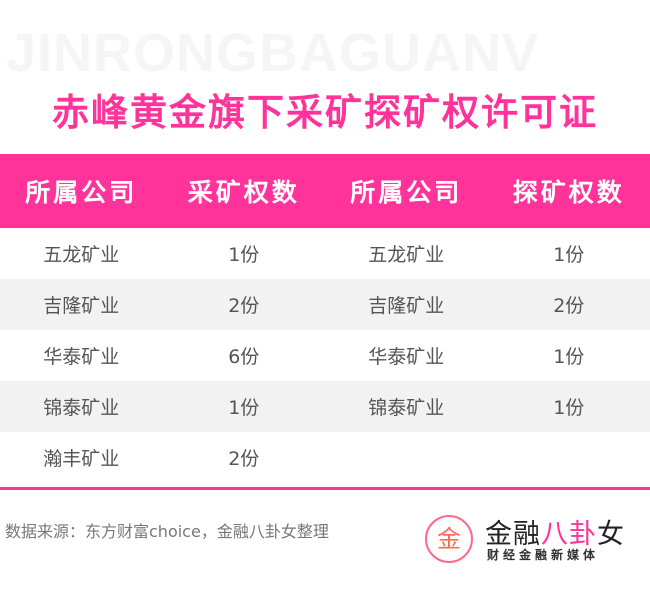 The width and height of the screenshot is (650, 593). I want to click on source-note: 数据来源：东方财富choice，金融八卦女整理, so click(167, 531).